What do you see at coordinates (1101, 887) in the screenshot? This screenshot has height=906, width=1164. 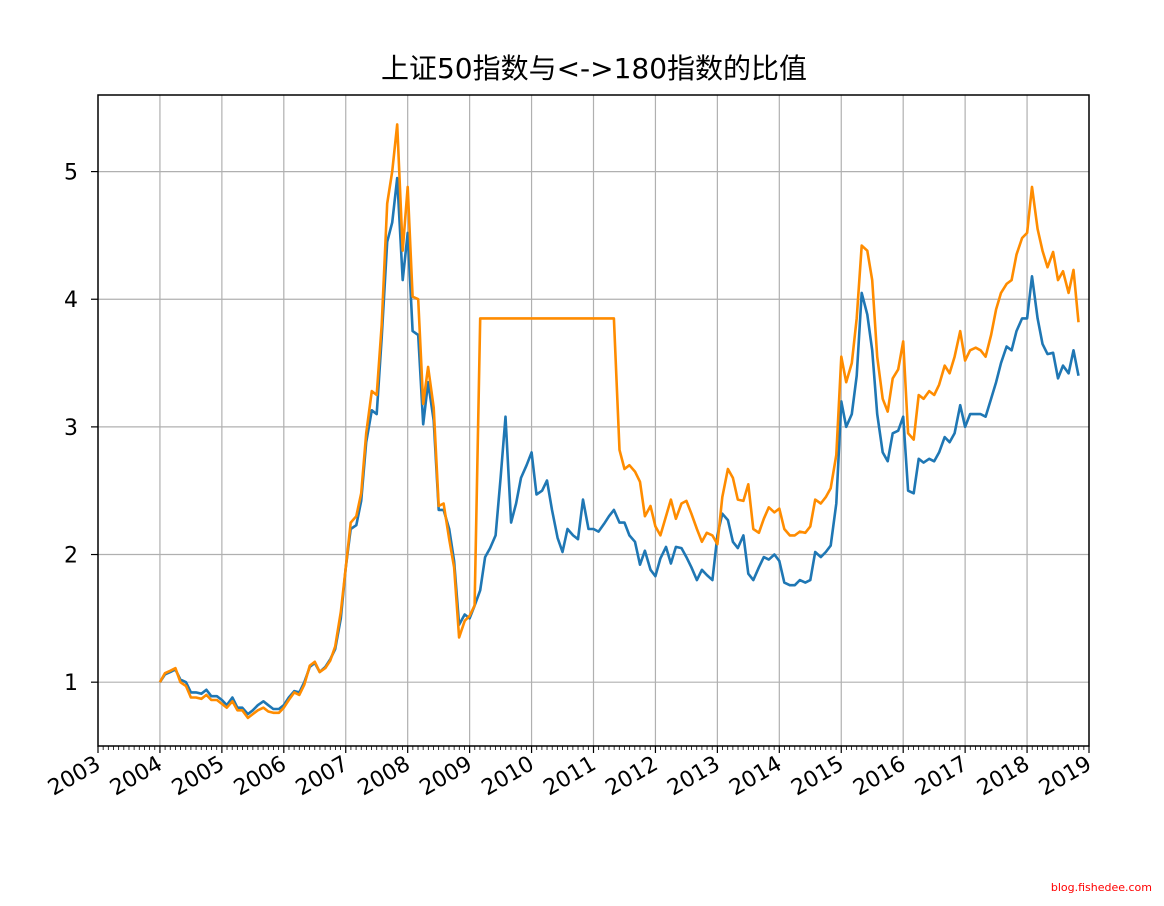 I see `watermark: blog.fishedee.com` at bounding box center [1101, 887].